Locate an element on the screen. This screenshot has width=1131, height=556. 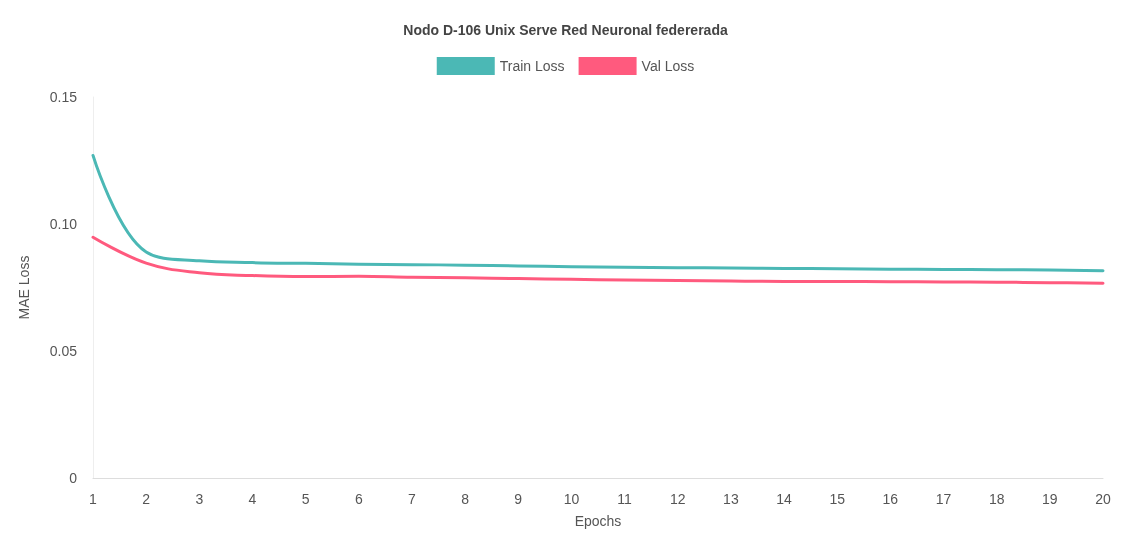
x-tick-label: 12 is located at coordinates (677, 499).